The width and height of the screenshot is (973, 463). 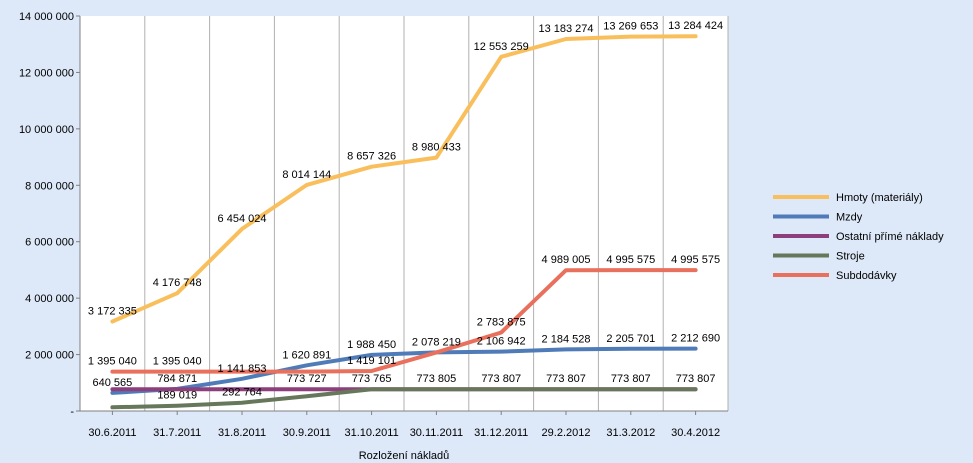 I want to click on data-label: 189 019, so click(x=177, y=396).